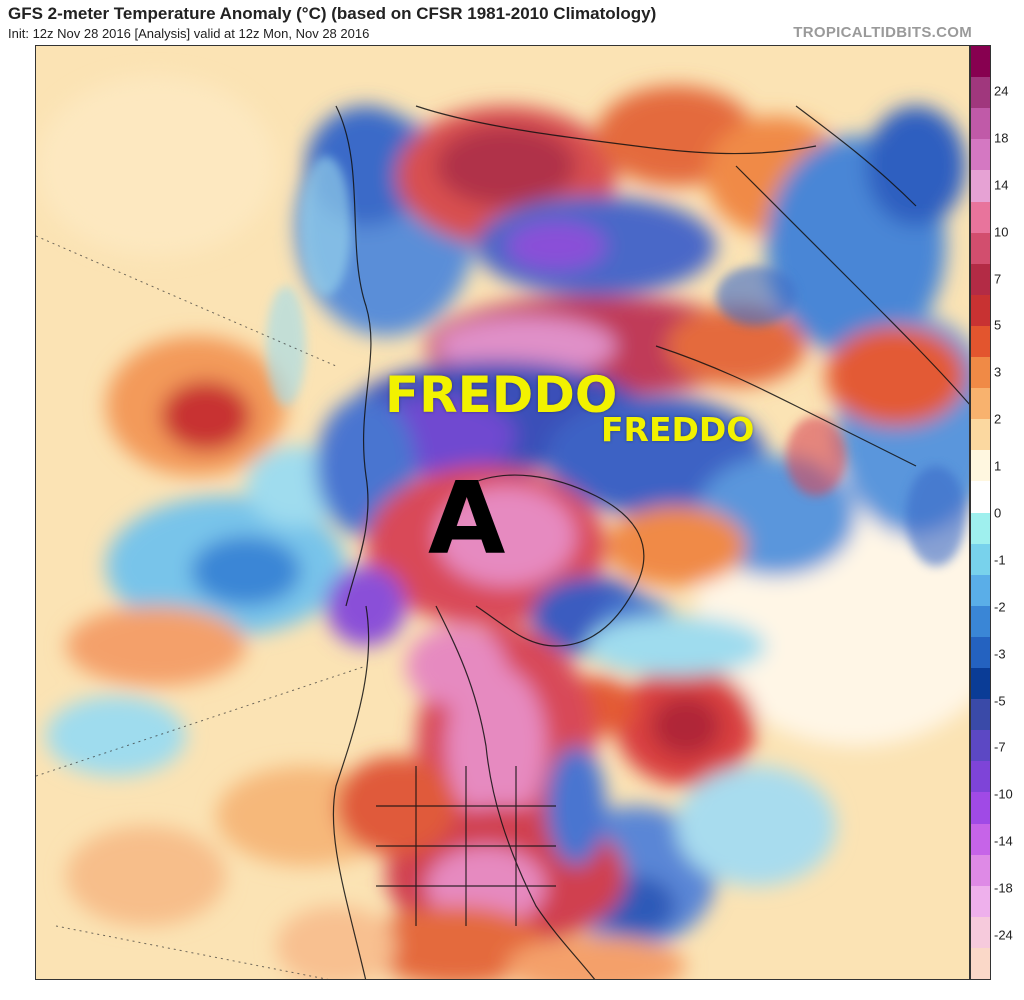 This screenshot has height=1000, width=1024. Describe the element at coordinates (998, 419) in the screenshot. I see `colorbar-tick-label: 2` at that location.